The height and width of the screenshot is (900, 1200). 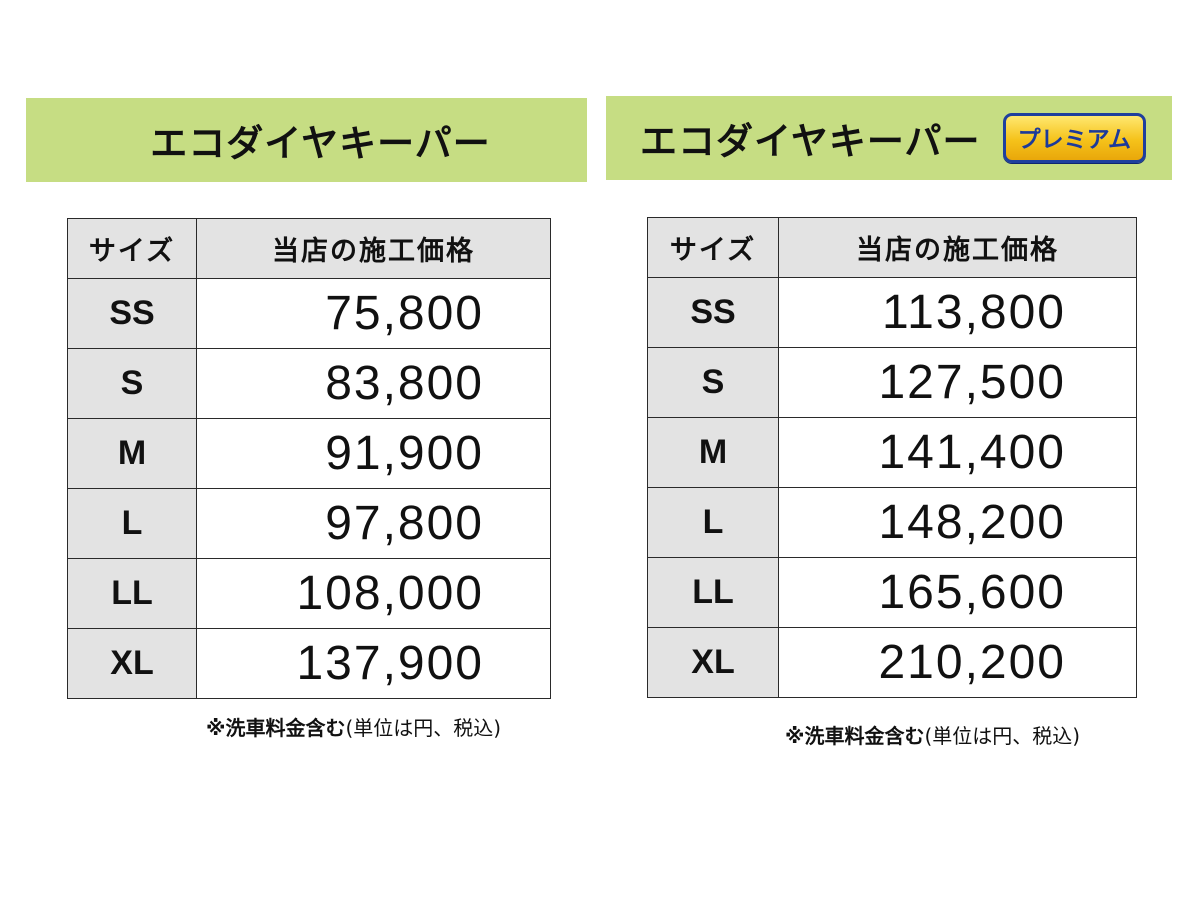 I want to click on table-row: XL 210,200, so click(x=892, y=662).